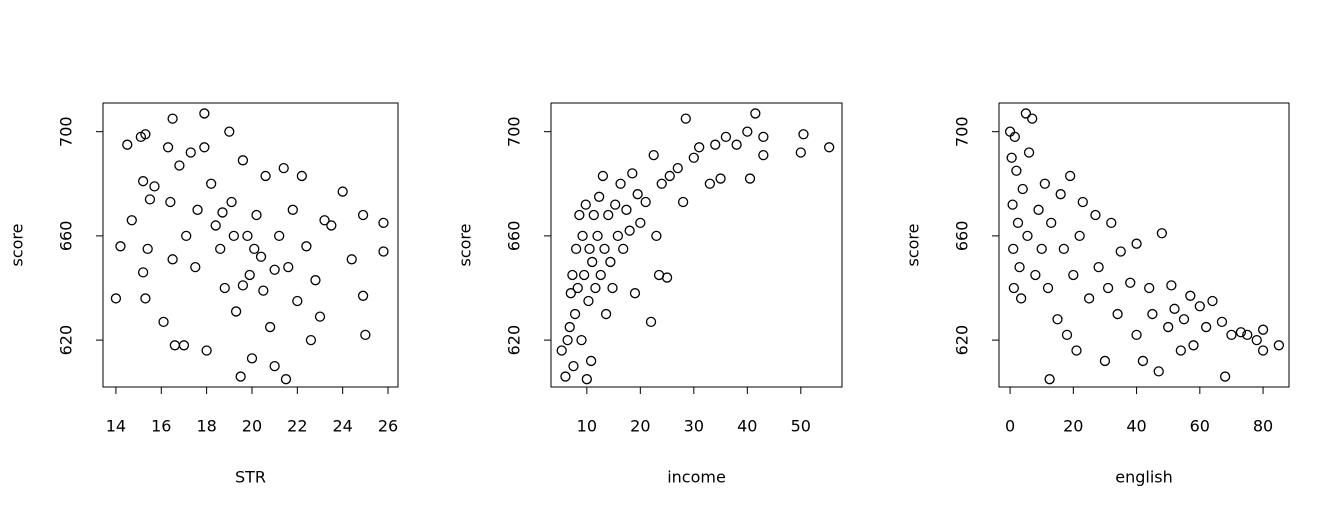 This screenshot has height=518, width=1344. I want to click on x-tick-label: 18, so click(206, 426).